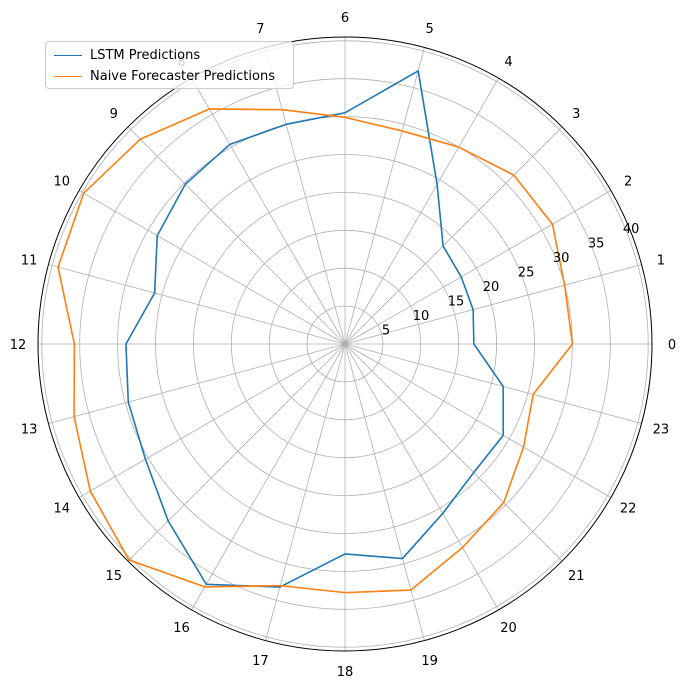  Describe the element at coordinates (421, 316) in the screenshot. I see `r-tick-label: 10` at that location.